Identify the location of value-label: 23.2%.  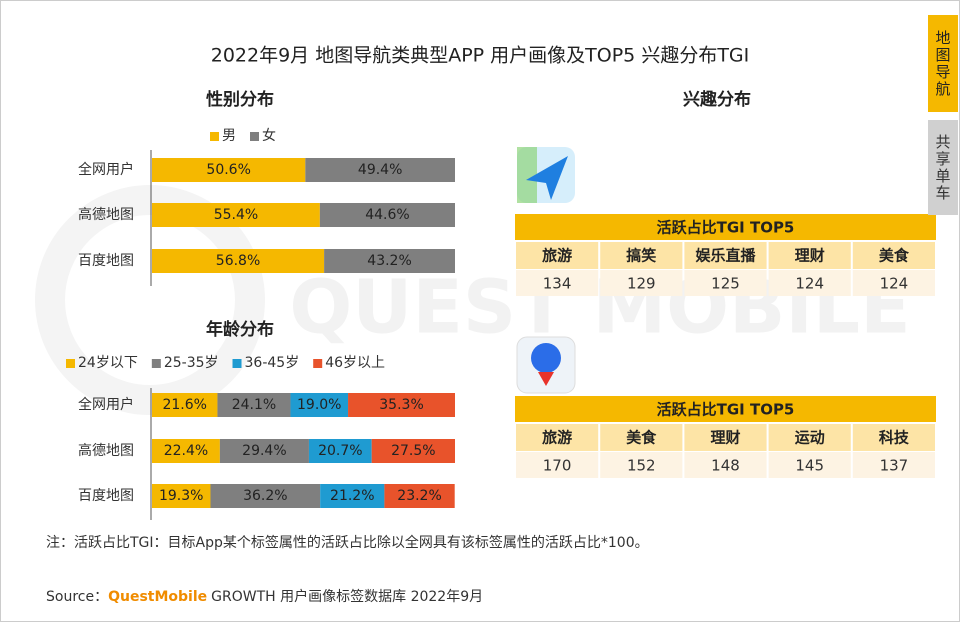
(419, 496).